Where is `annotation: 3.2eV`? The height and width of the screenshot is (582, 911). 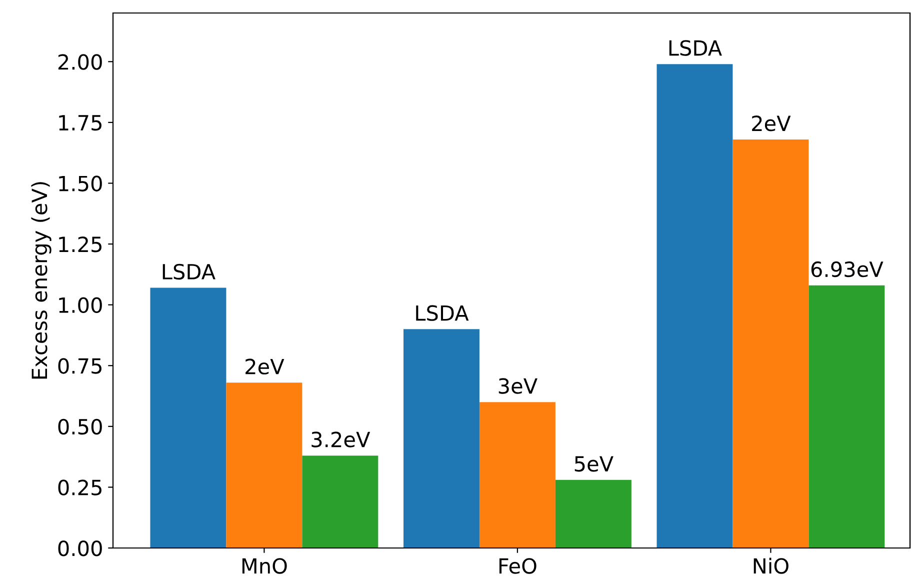
annotation: 3.2eV is located at coordinates (341, 440).